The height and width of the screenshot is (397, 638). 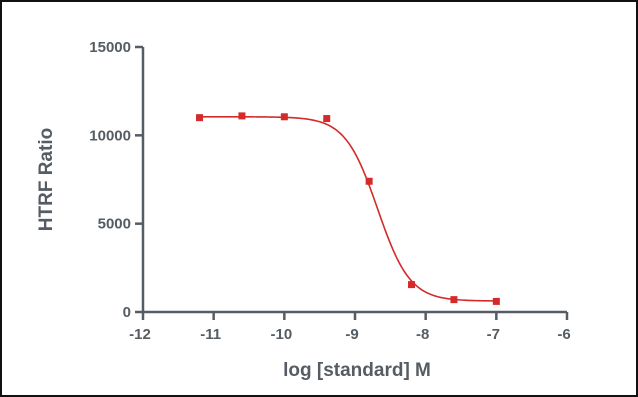 I want to click on x-ticks: -12 -11 -10 -9 -8 -7 -6, so click(x=350, y=327).